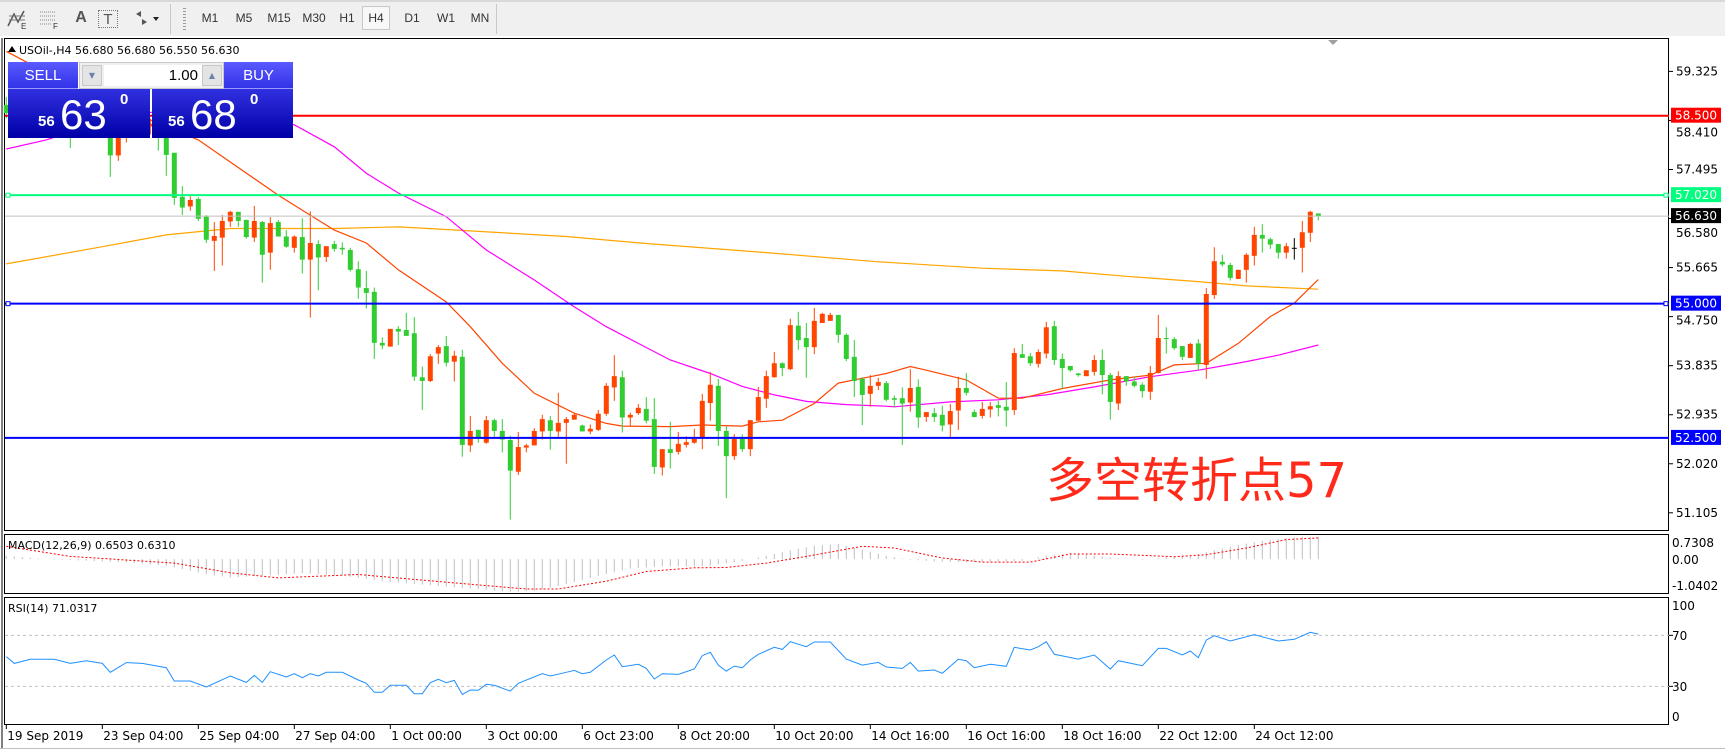 Image resolution: width=1725 pixels, height=751 pixels. I want to click on decrease-quantity-button: ▼, so click(92, 75).